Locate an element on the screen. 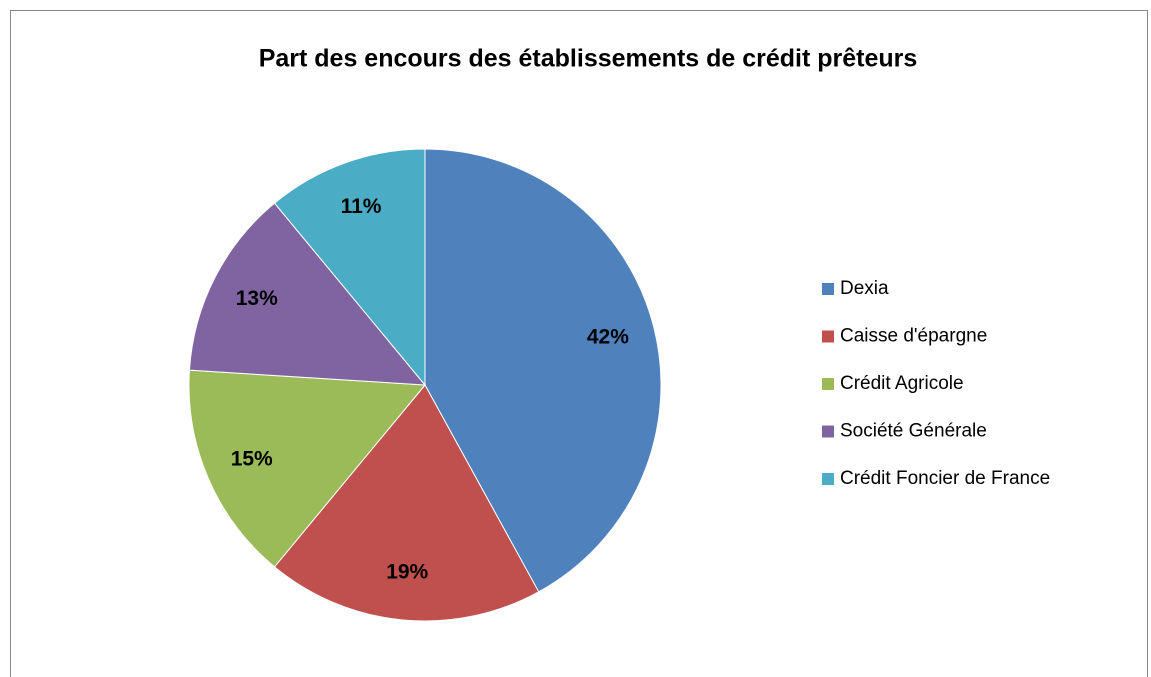  legend-label: Crédit Foncier de France is located at coordinates (945, 478).